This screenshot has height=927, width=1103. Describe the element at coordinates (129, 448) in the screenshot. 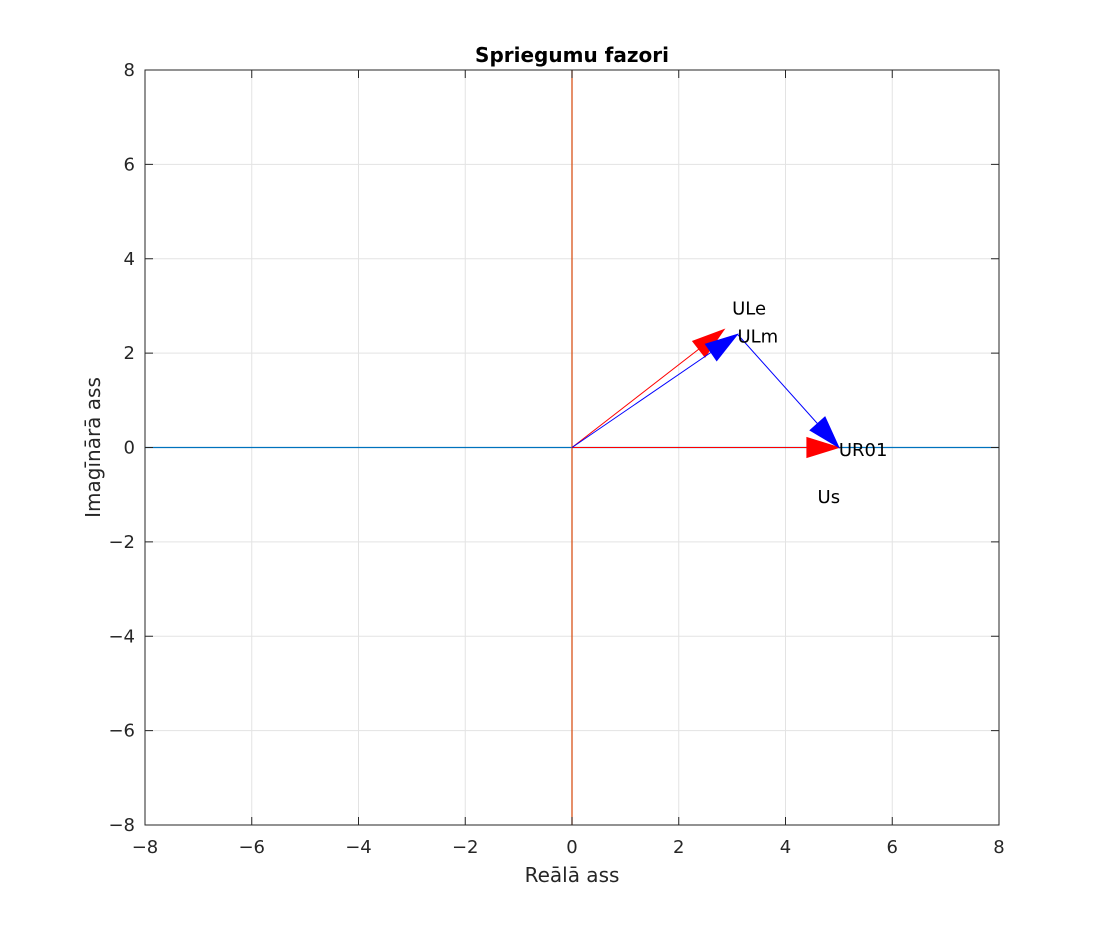

I see `y-tick-label: 0` at that location.